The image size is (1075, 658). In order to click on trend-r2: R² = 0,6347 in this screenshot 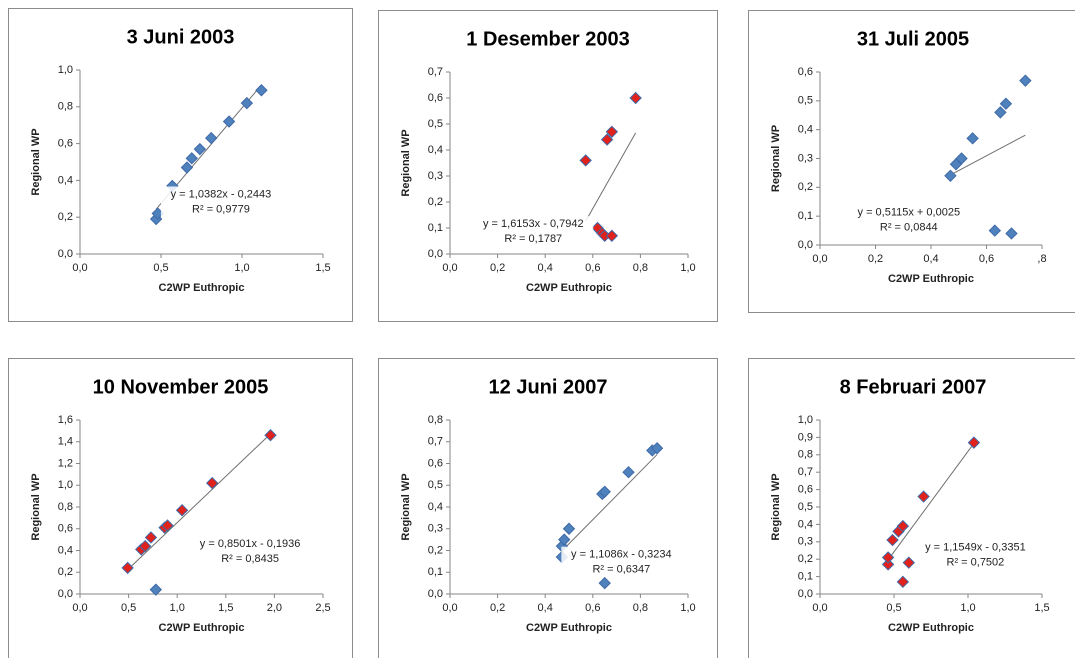, I will do `click(621, 570)`.